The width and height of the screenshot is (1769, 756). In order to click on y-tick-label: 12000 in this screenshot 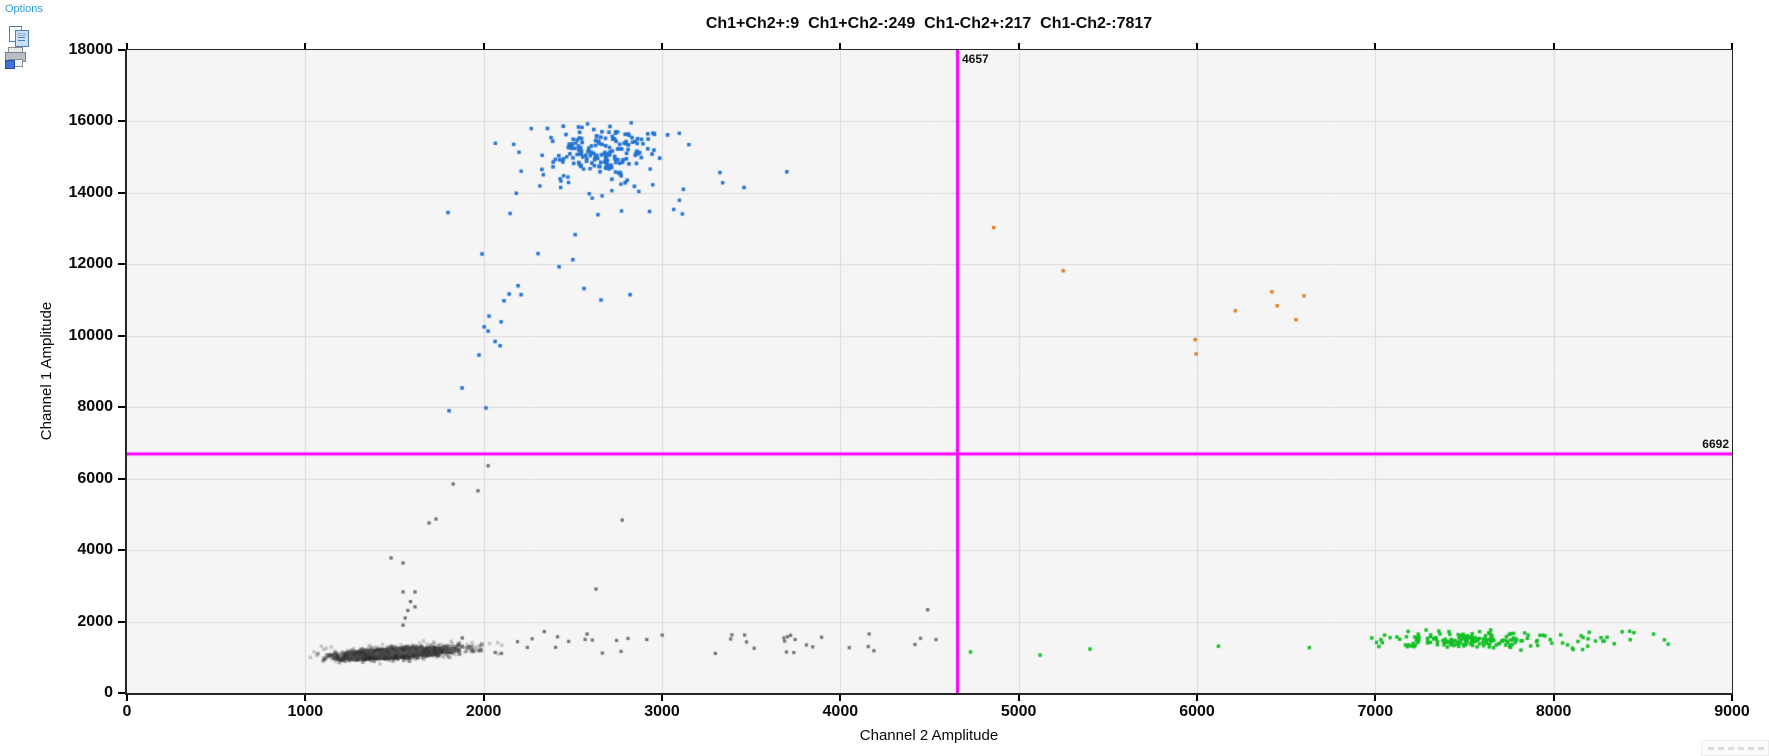, I will do `click(91, 264)`.